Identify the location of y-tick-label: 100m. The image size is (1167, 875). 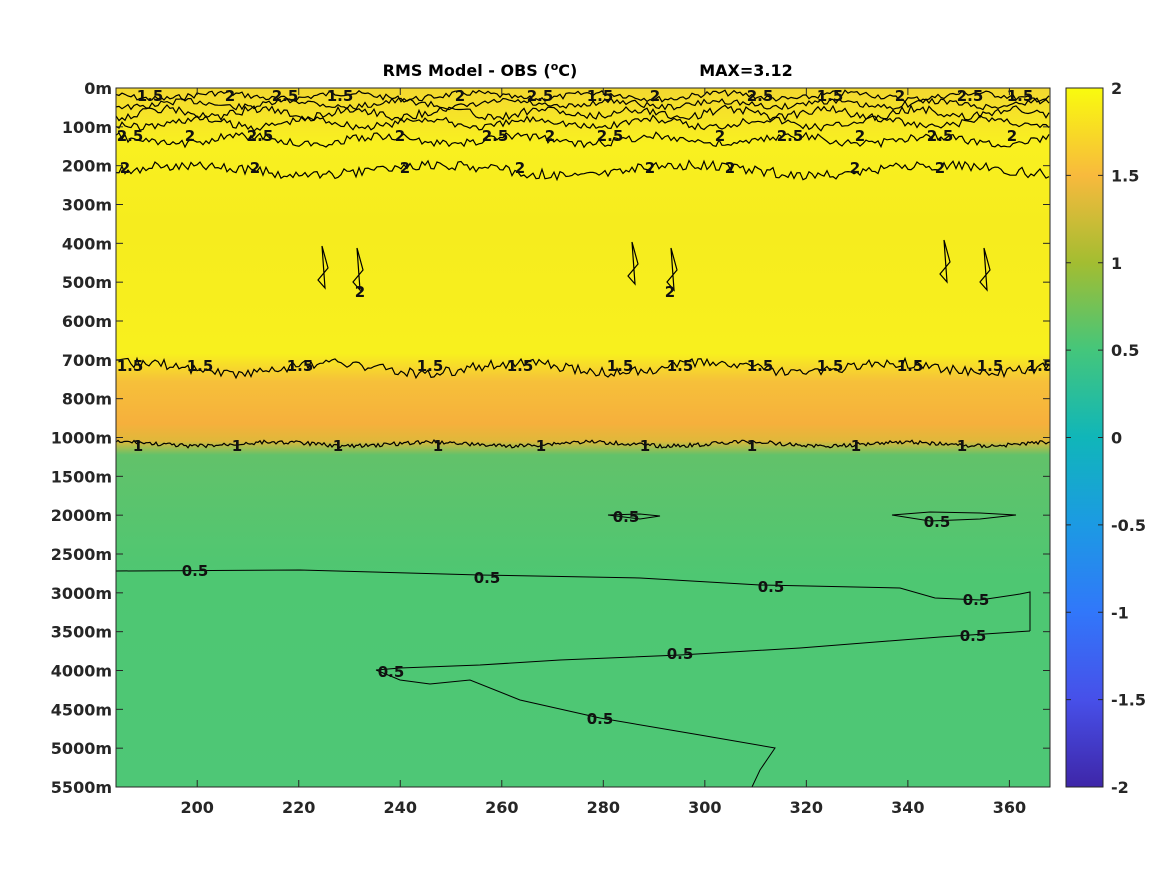
(87, 127).